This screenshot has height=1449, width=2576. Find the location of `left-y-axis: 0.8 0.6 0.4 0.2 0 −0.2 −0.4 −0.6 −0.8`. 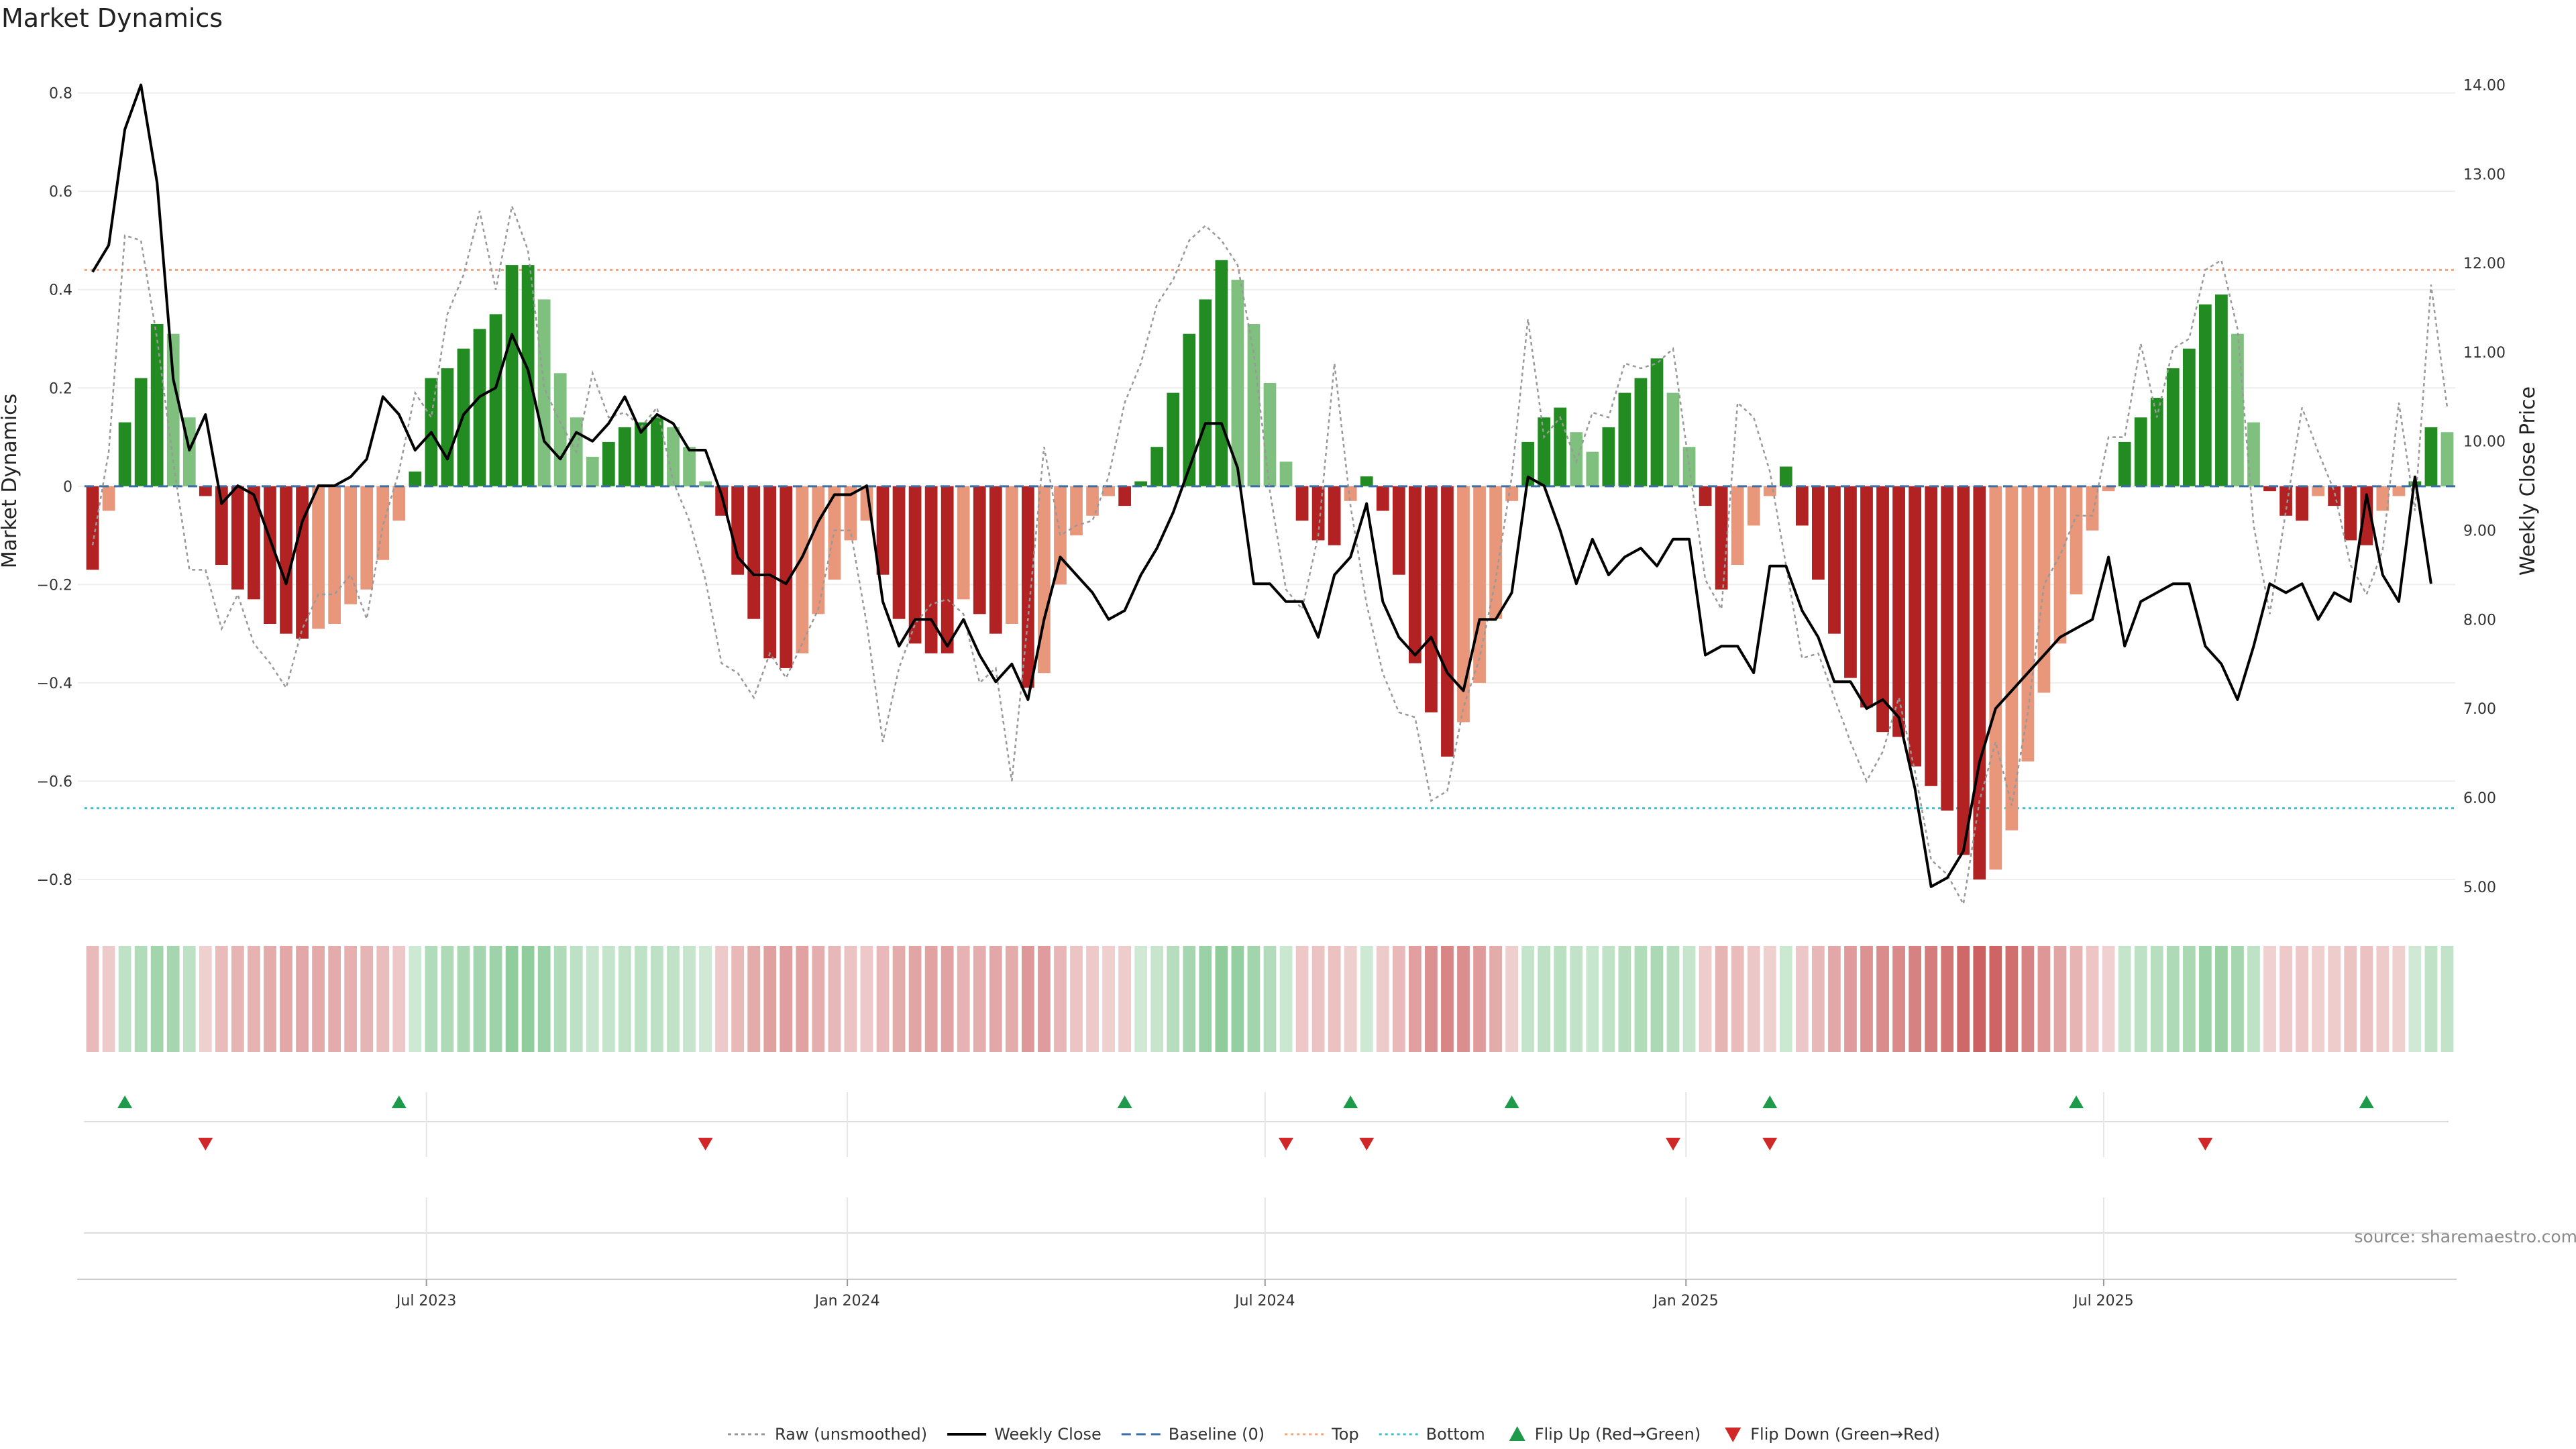

left-y-axis: 0.8 0.6 0.4 0.2 0 −0.2 −0.4 −0.6 −0.8 is located at coordinates (54, 487).